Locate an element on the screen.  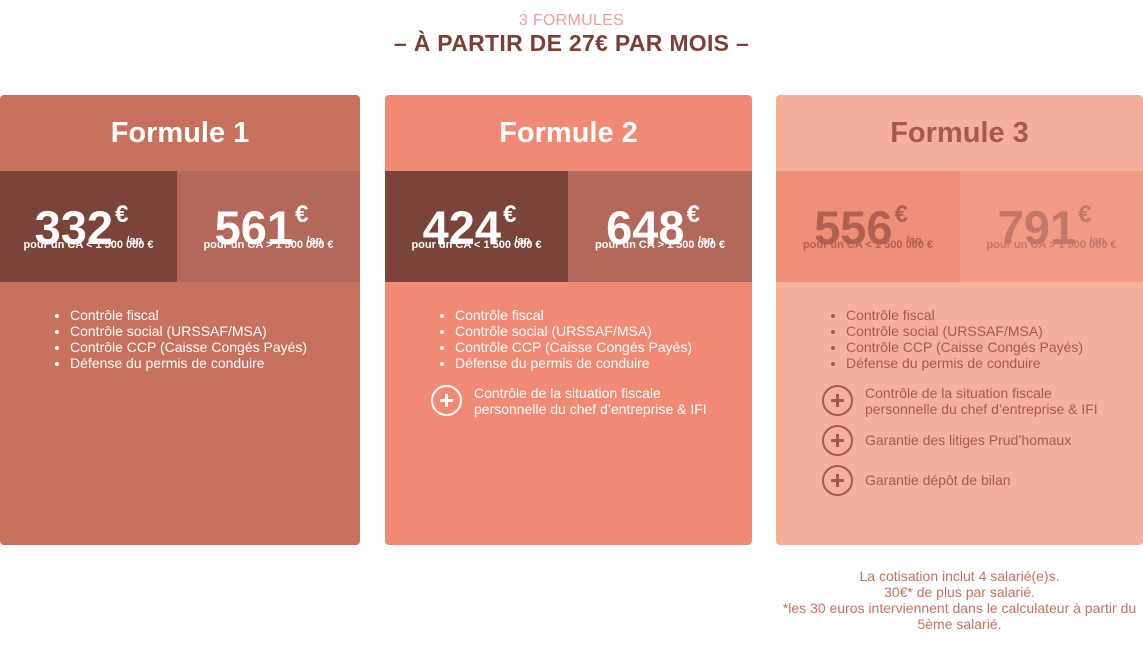
price-small-ca: 332€ /an pour un CA < 1 500 000 € is located at coordinates (88, 226).